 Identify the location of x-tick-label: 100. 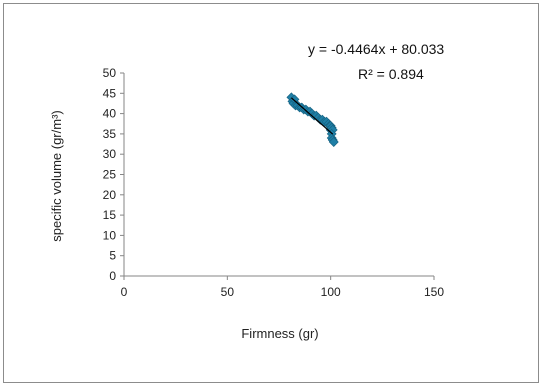
(331, 292).